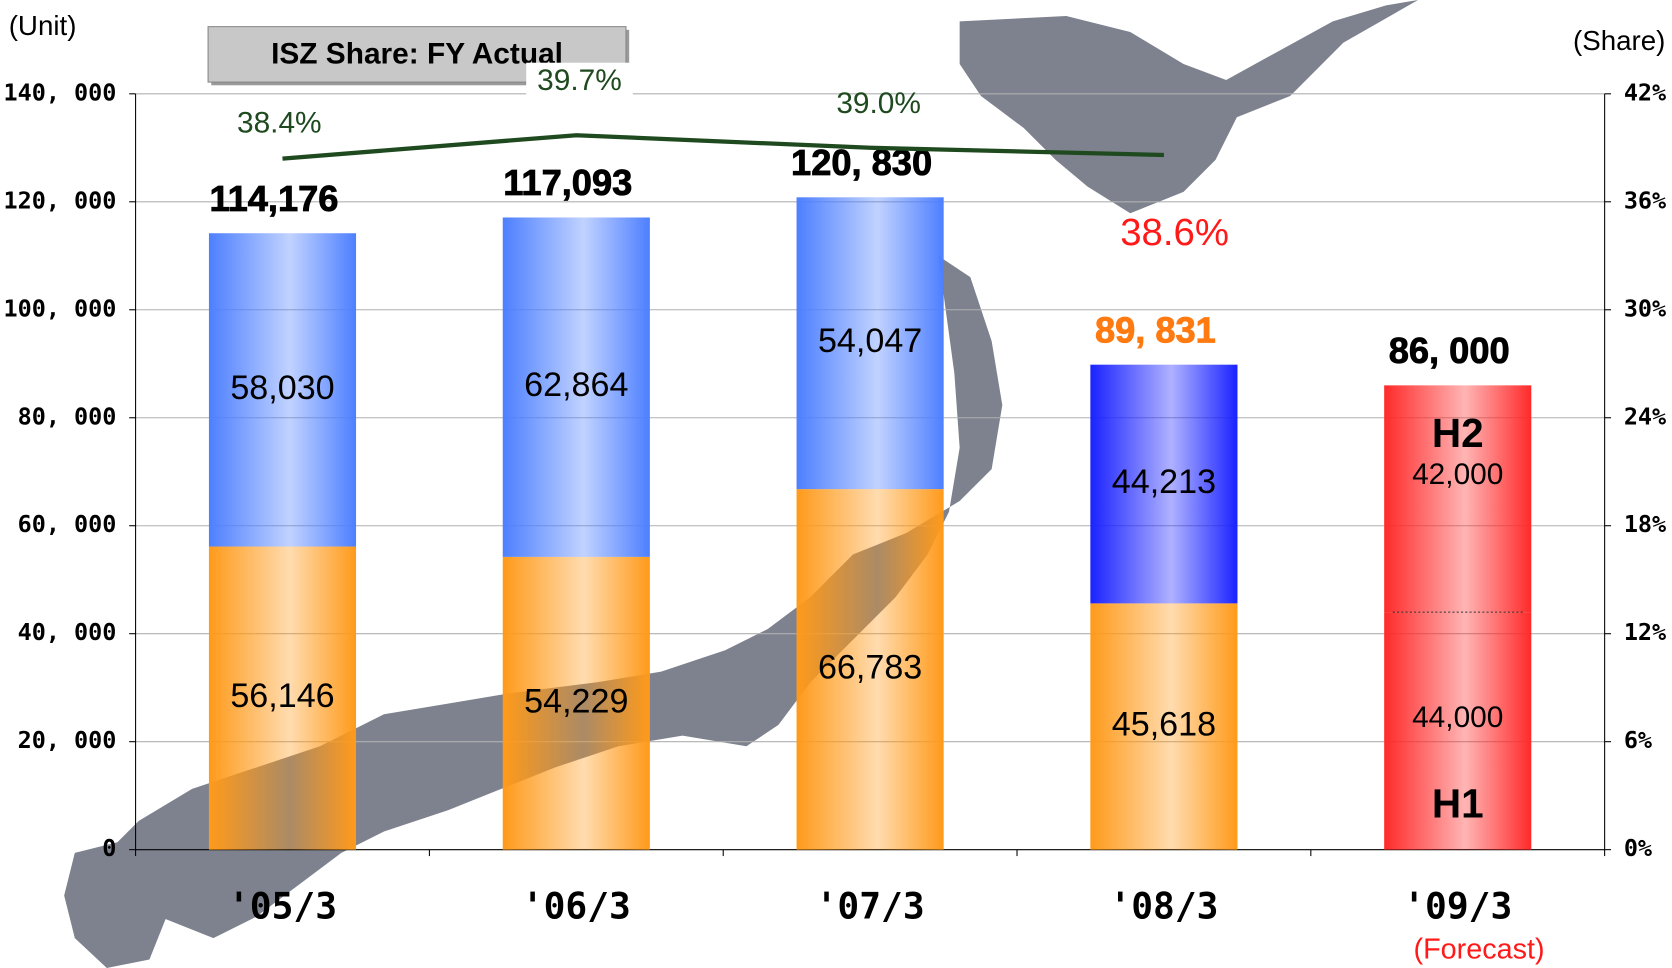 The height and width of the screenshot is (968, 1672). I want to click on segment-label: 56,146, so click(282, 696).